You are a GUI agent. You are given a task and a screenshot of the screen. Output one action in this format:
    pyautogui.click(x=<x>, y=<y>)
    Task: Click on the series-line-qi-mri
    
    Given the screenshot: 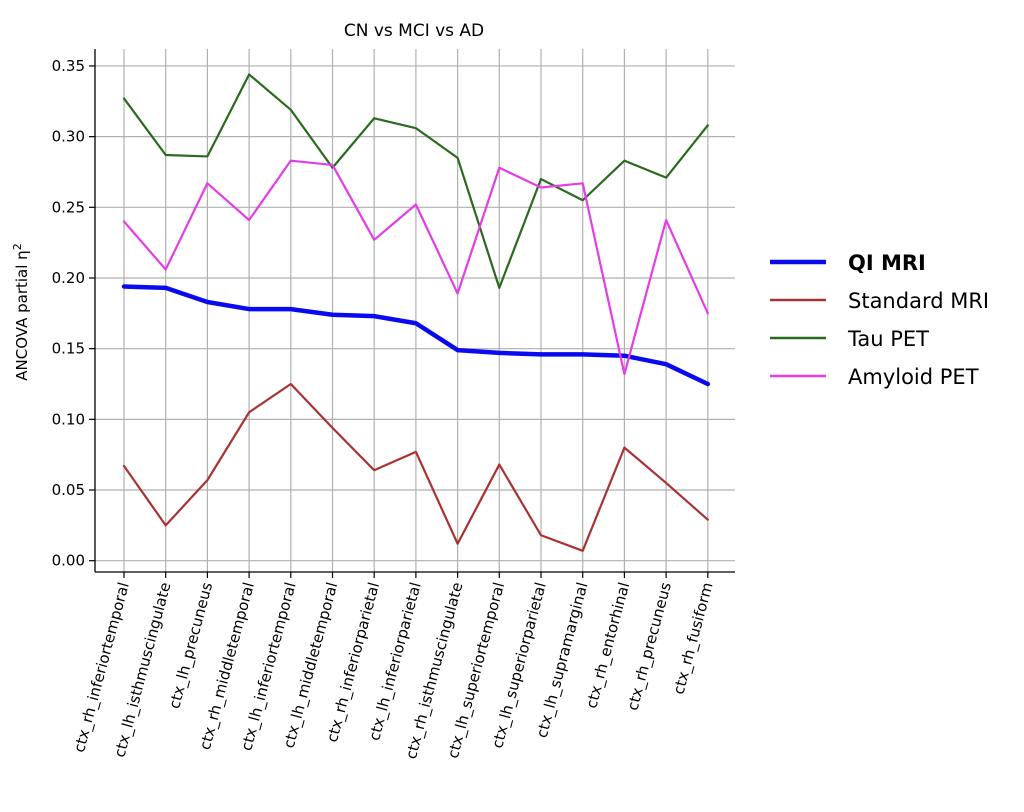 What is the action you would take?
    pyautogui.click(x=416, y=335)
    